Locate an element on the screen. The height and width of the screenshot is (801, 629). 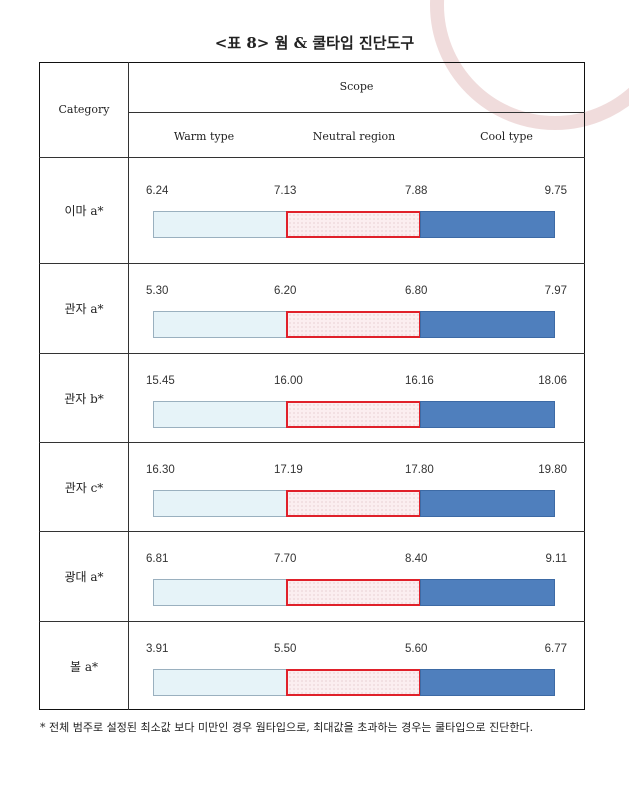
threshold-value: 16.16 is located at coordinates (419, 381).